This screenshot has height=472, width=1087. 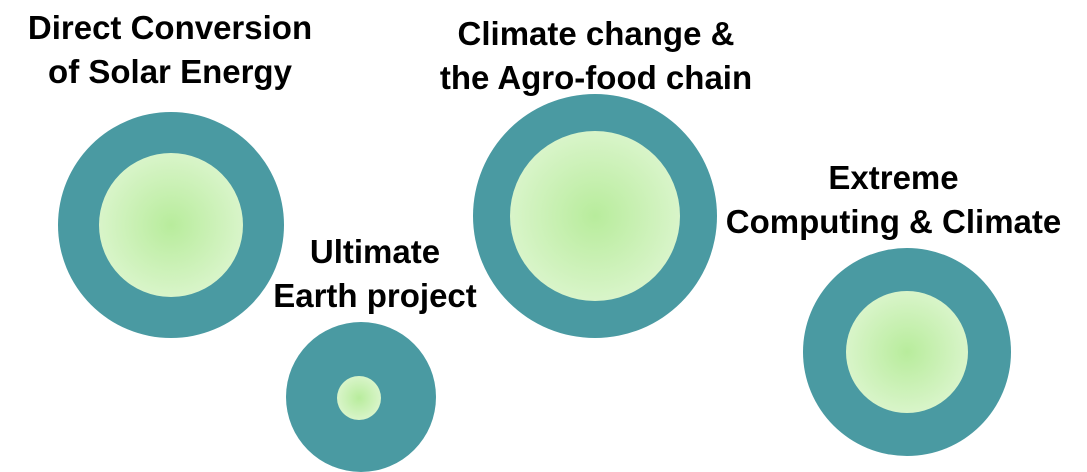 What do you see at coordinates (171, 225) in the screenshot?
I see `solar-energy-inner-circle` at bounding box center [171, 225].